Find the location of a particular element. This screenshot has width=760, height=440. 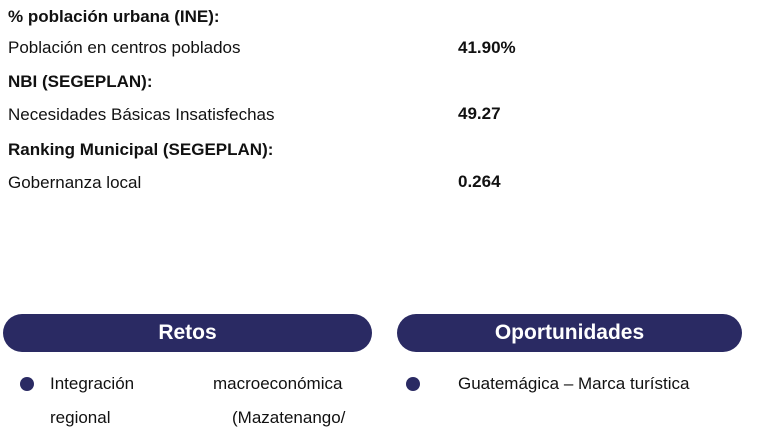

retos-heading: Retos is located at coordinates (187, 333).